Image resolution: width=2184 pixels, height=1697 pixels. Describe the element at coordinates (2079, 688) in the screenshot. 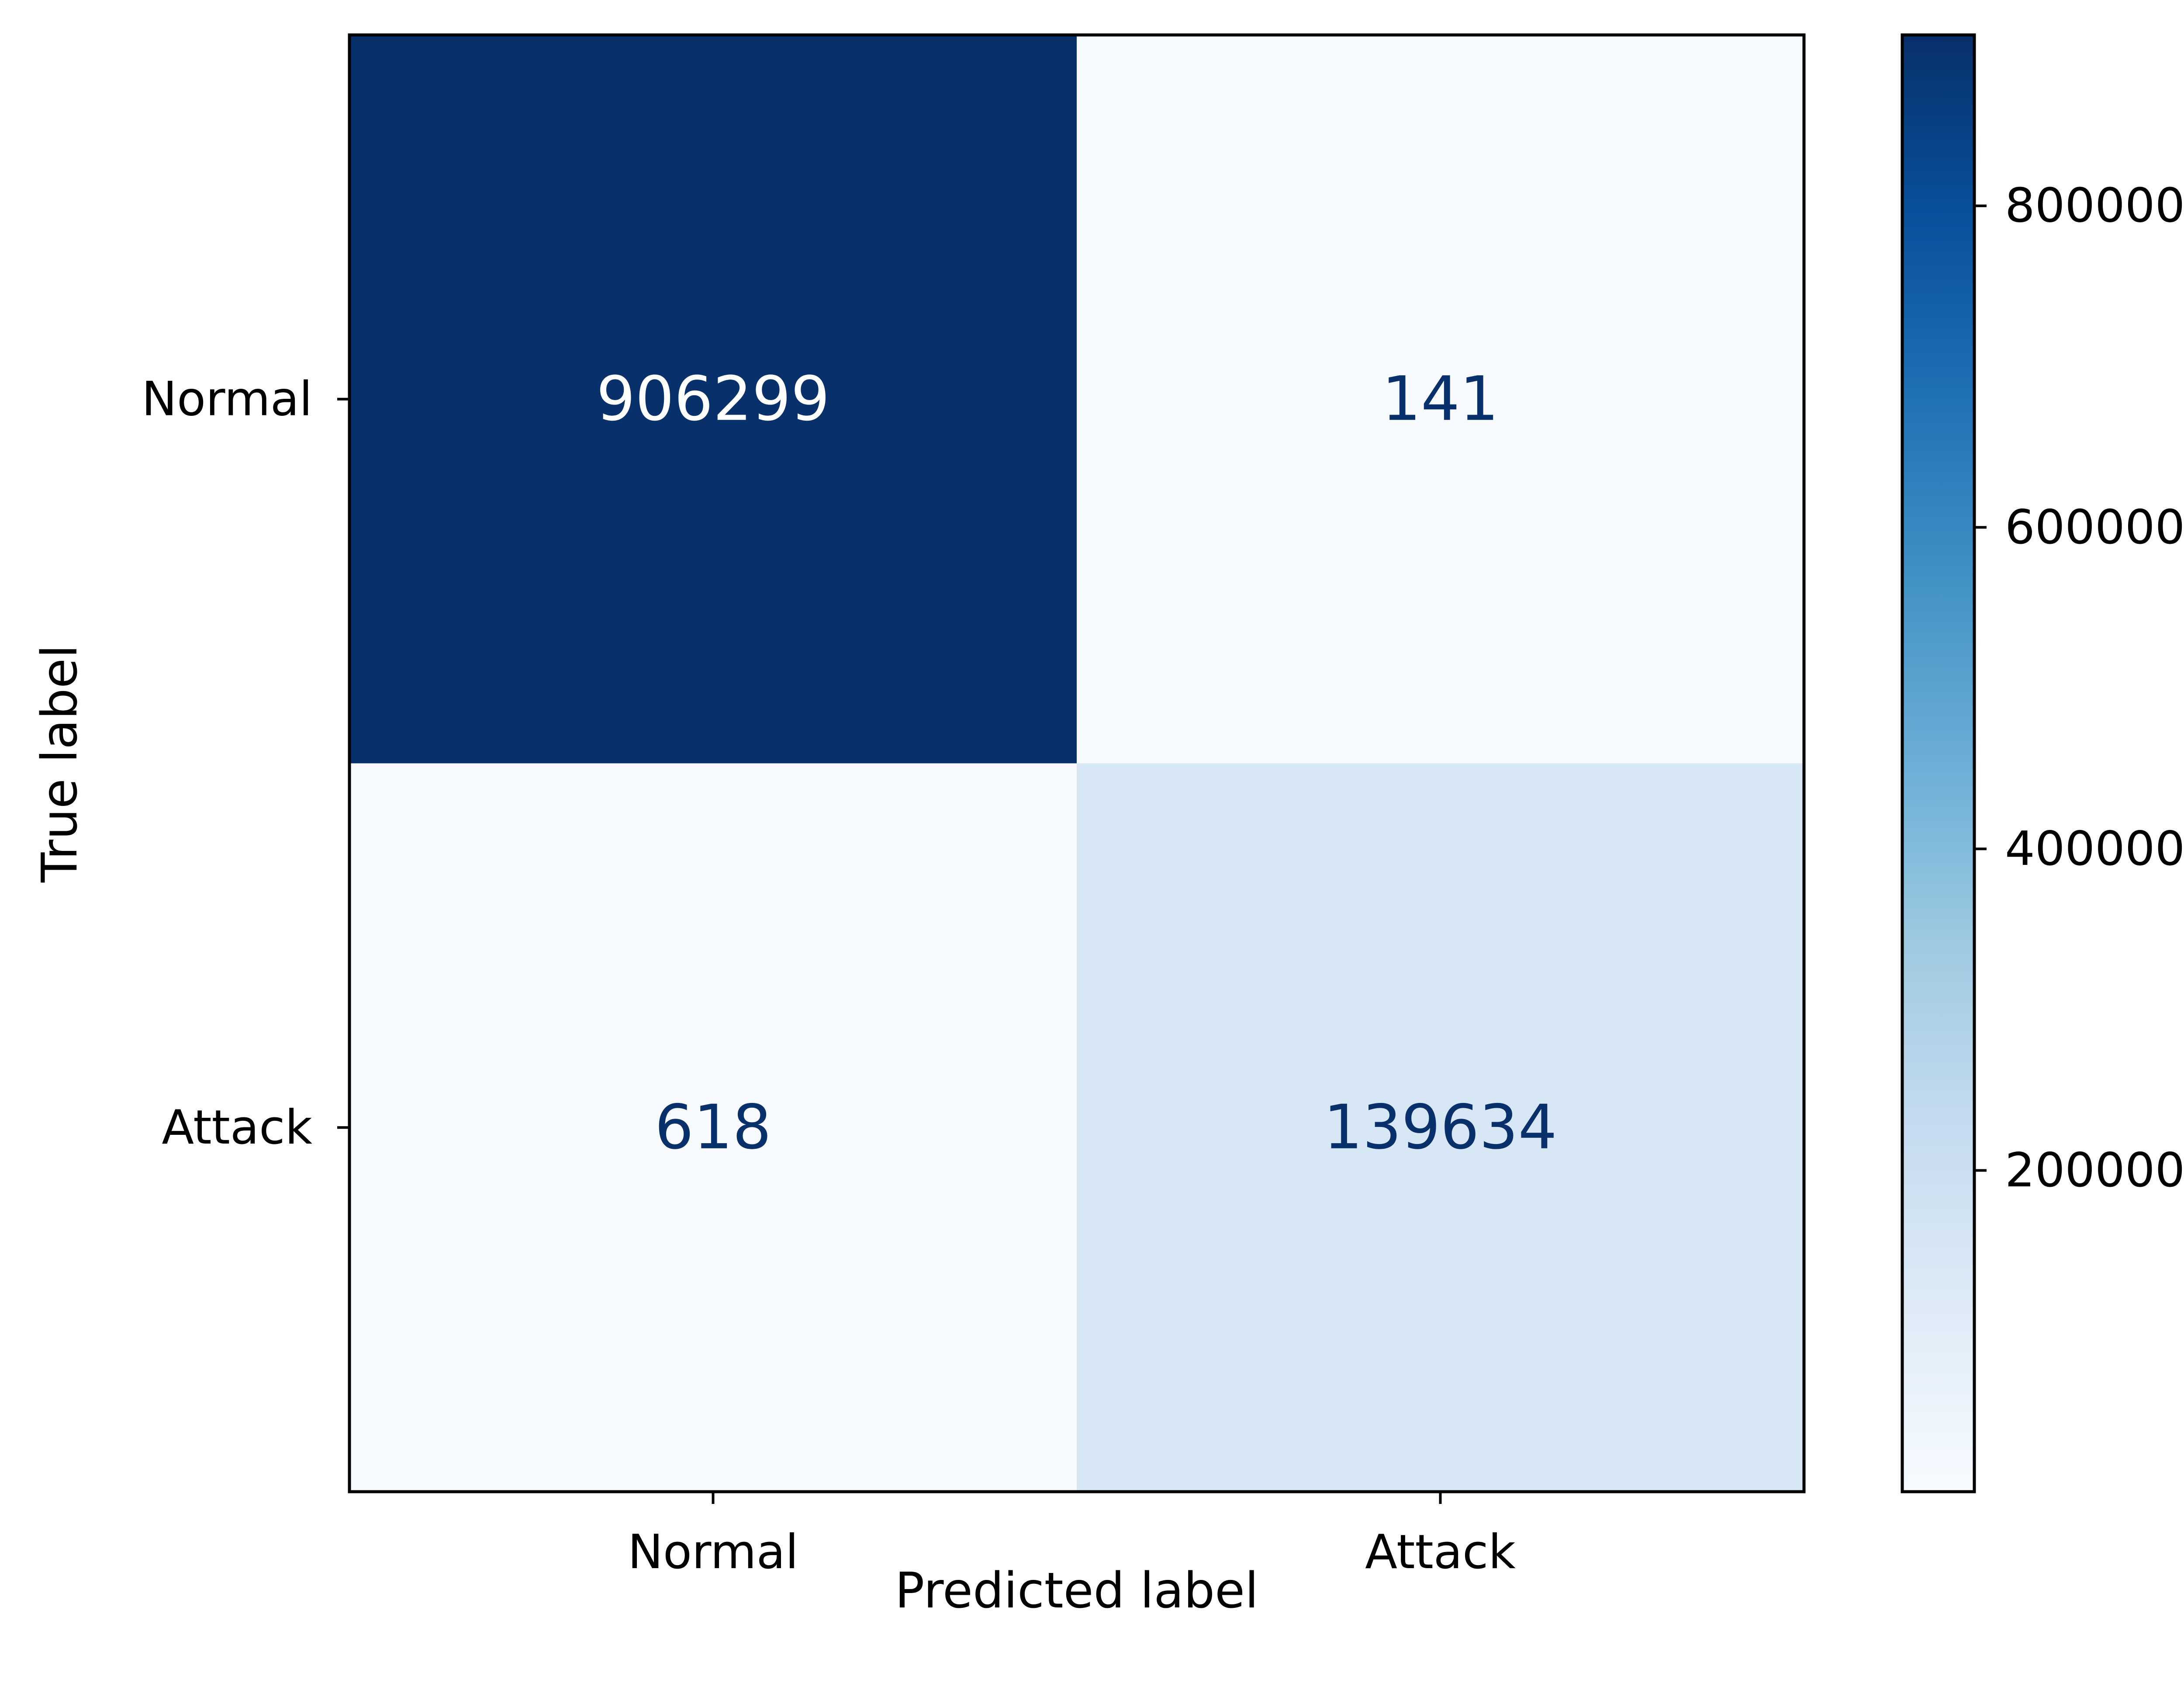

I see `colorbar-ticks: 200000 400000 600000 800000` at that location.